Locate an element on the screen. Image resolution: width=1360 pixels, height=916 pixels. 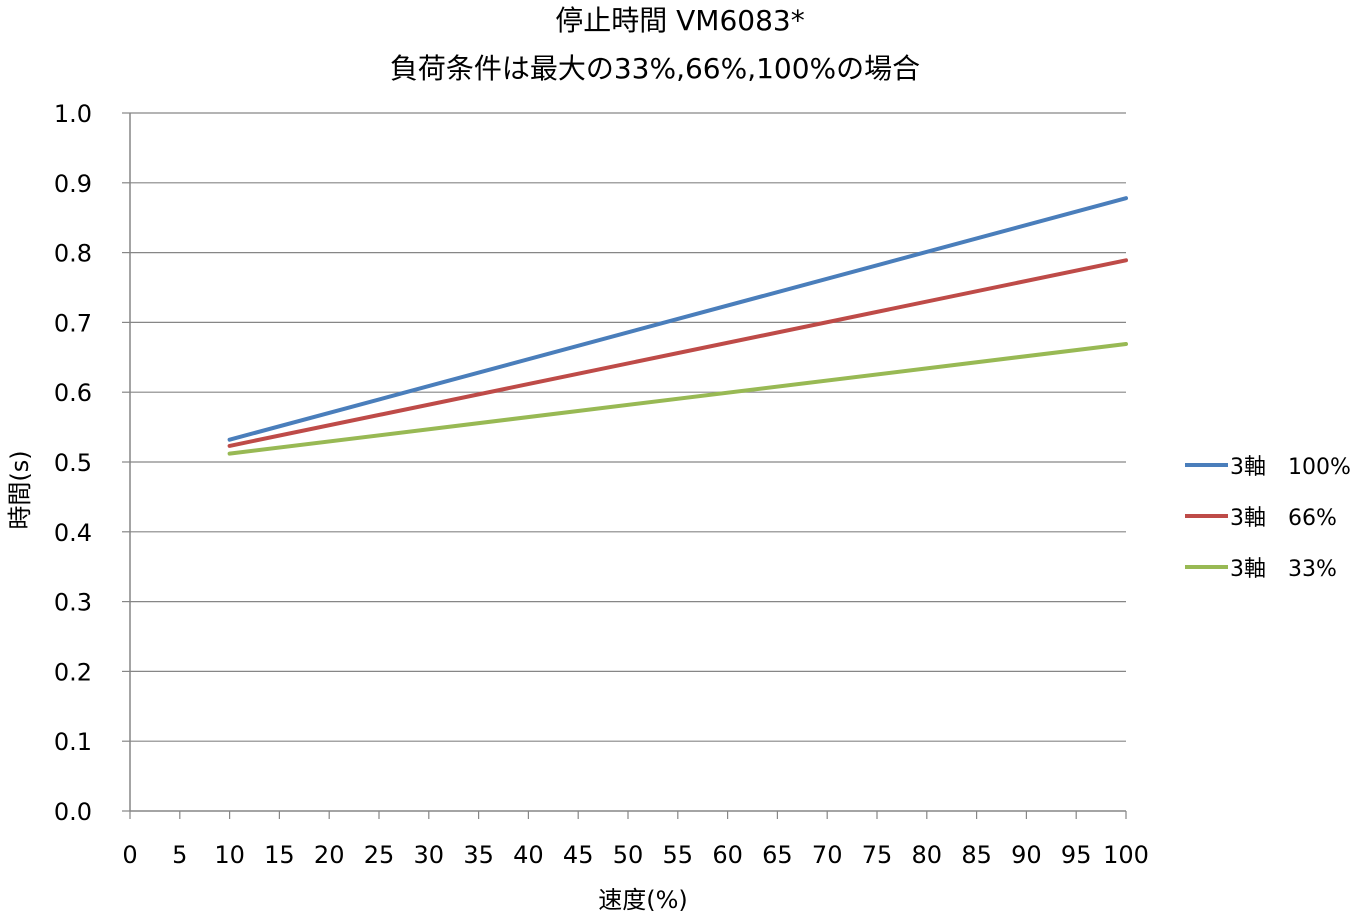
y-tick-label: 0.6 is located at coordinates (73, 393).